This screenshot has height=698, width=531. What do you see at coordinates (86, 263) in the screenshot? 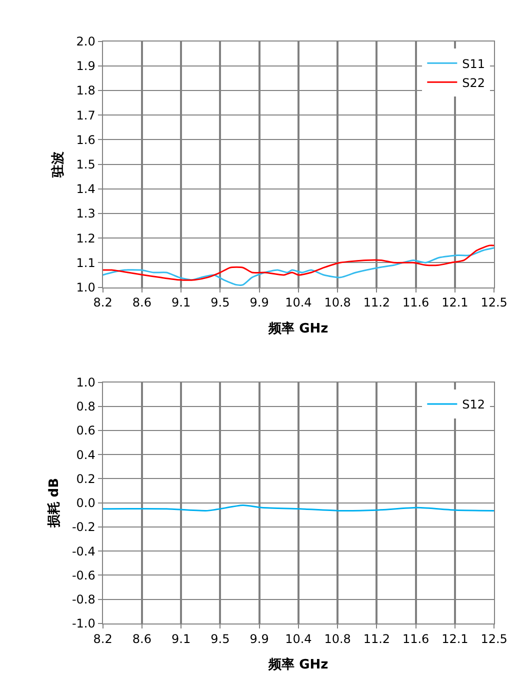
I see `y-tick-label: 1.1` at bounding box center [86, 263].